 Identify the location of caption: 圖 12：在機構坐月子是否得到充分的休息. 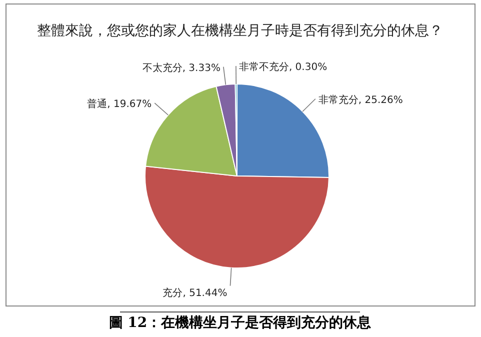
(240, 322).